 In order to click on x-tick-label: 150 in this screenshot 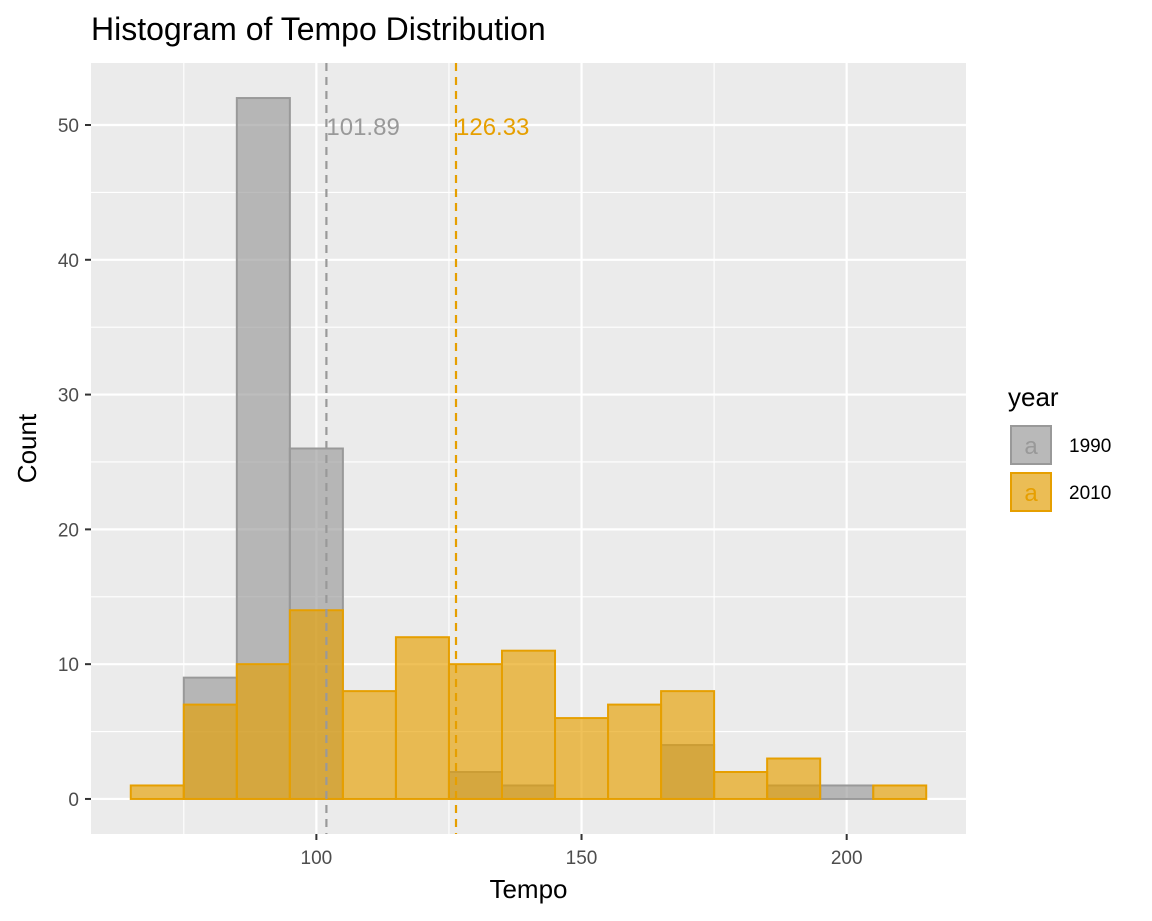, I will do `click(582, 858)`.